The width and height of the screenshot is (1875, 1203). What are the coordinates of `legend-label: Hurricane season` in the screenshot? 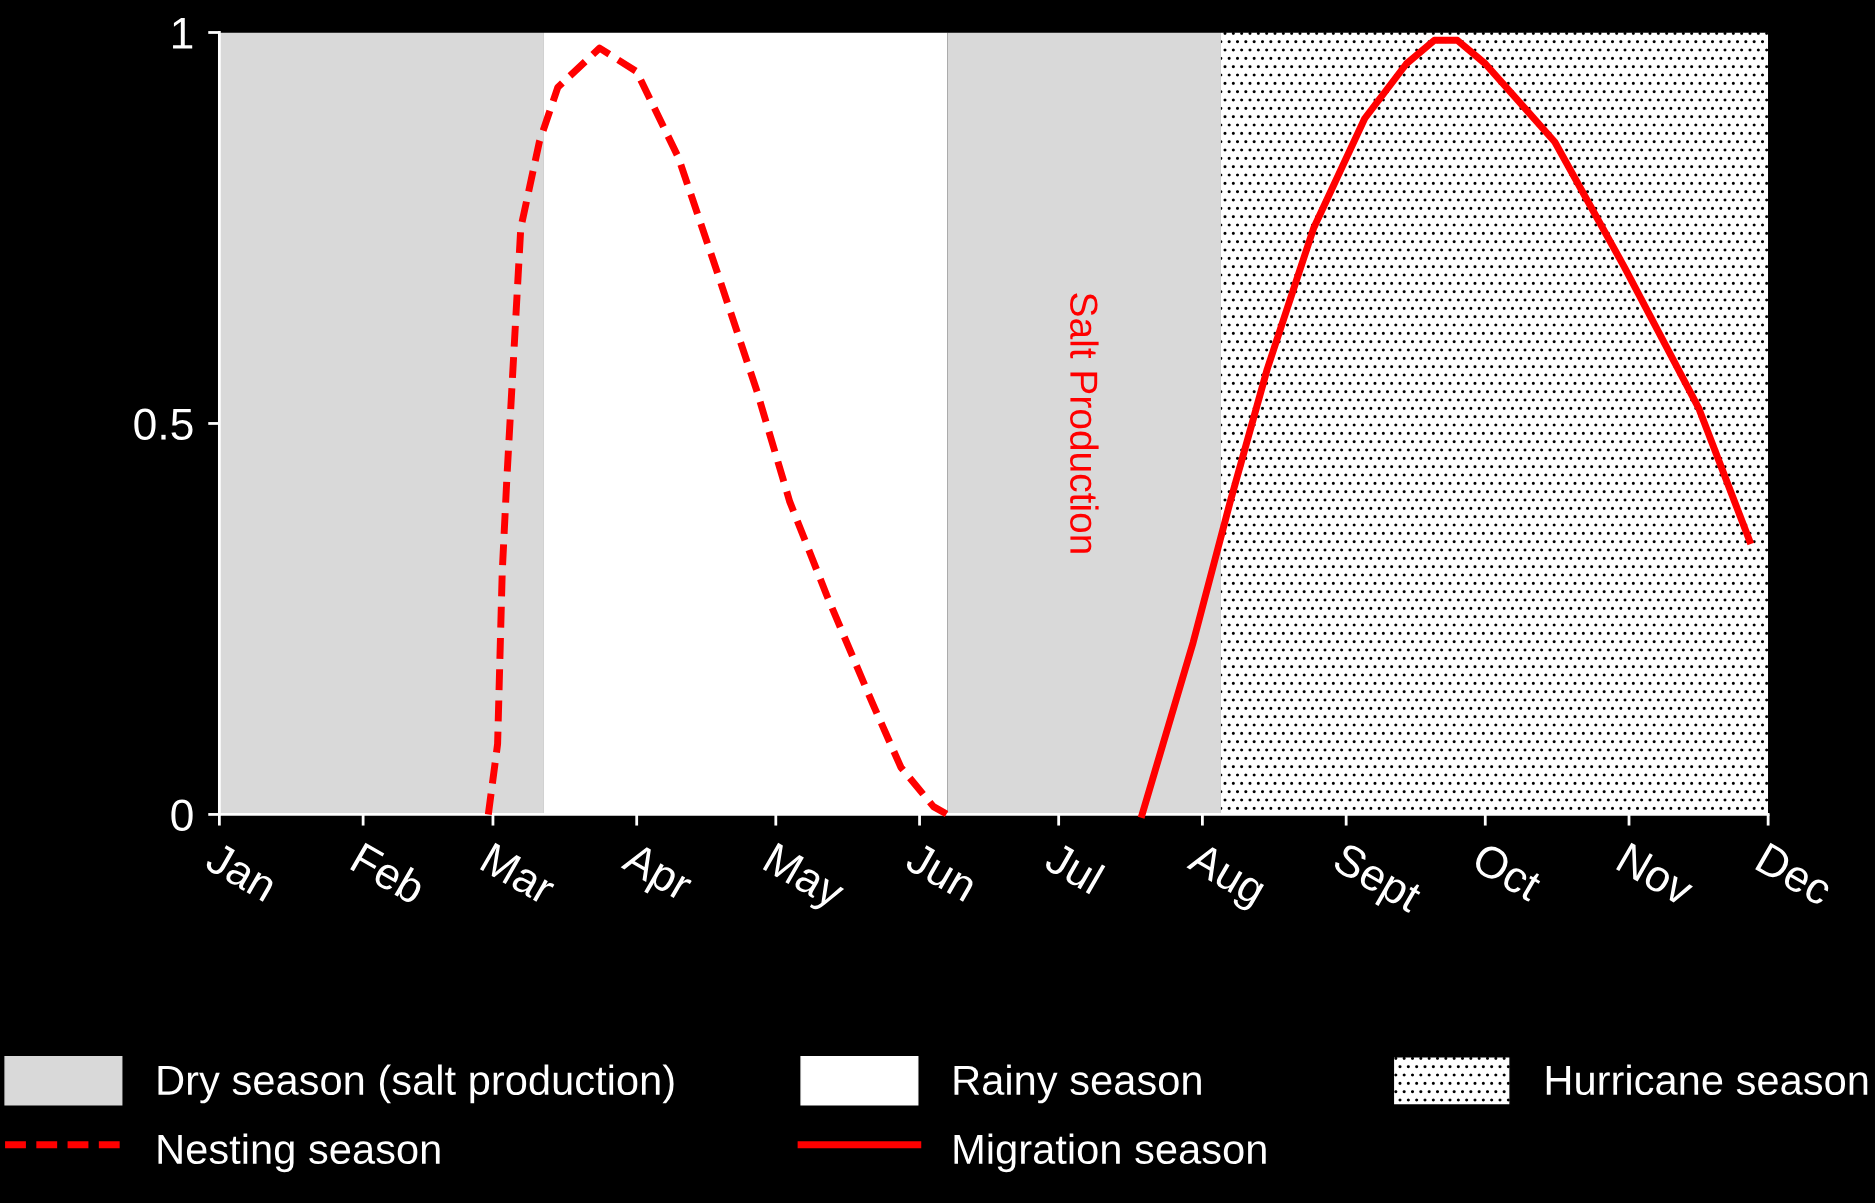 It's located at (1707, 1080).